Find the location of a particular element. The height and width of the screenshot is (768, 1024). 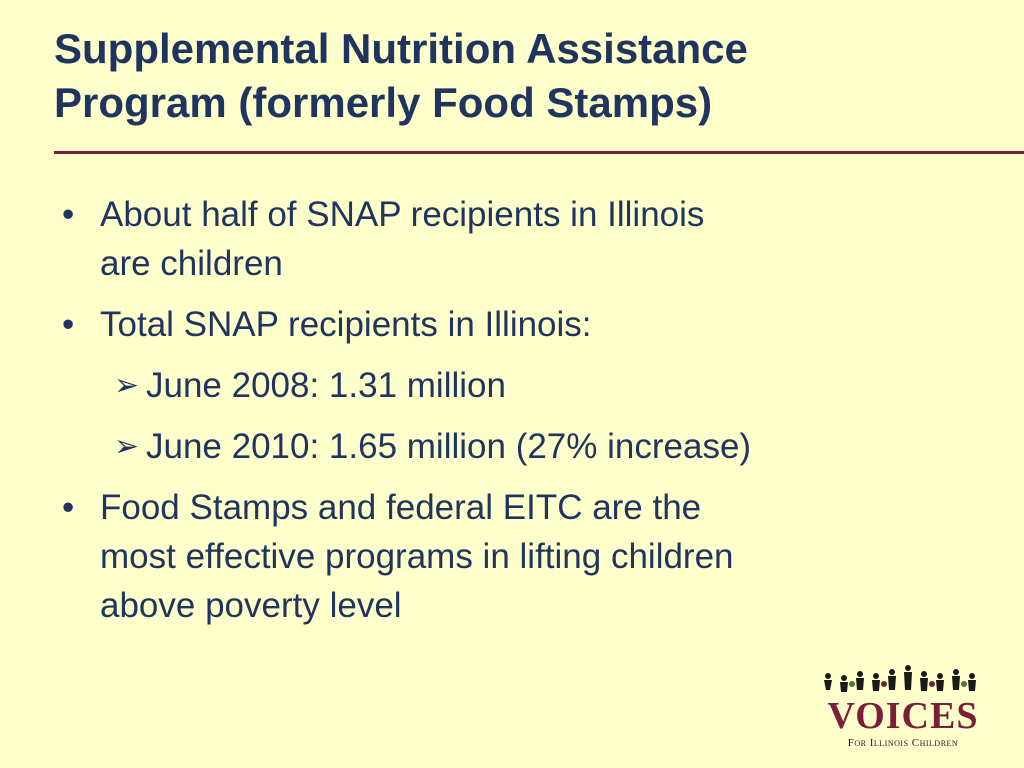

sub-bullet-text: June 2010: 1.65 million (27% increase) is located at coordinates (449, 446).